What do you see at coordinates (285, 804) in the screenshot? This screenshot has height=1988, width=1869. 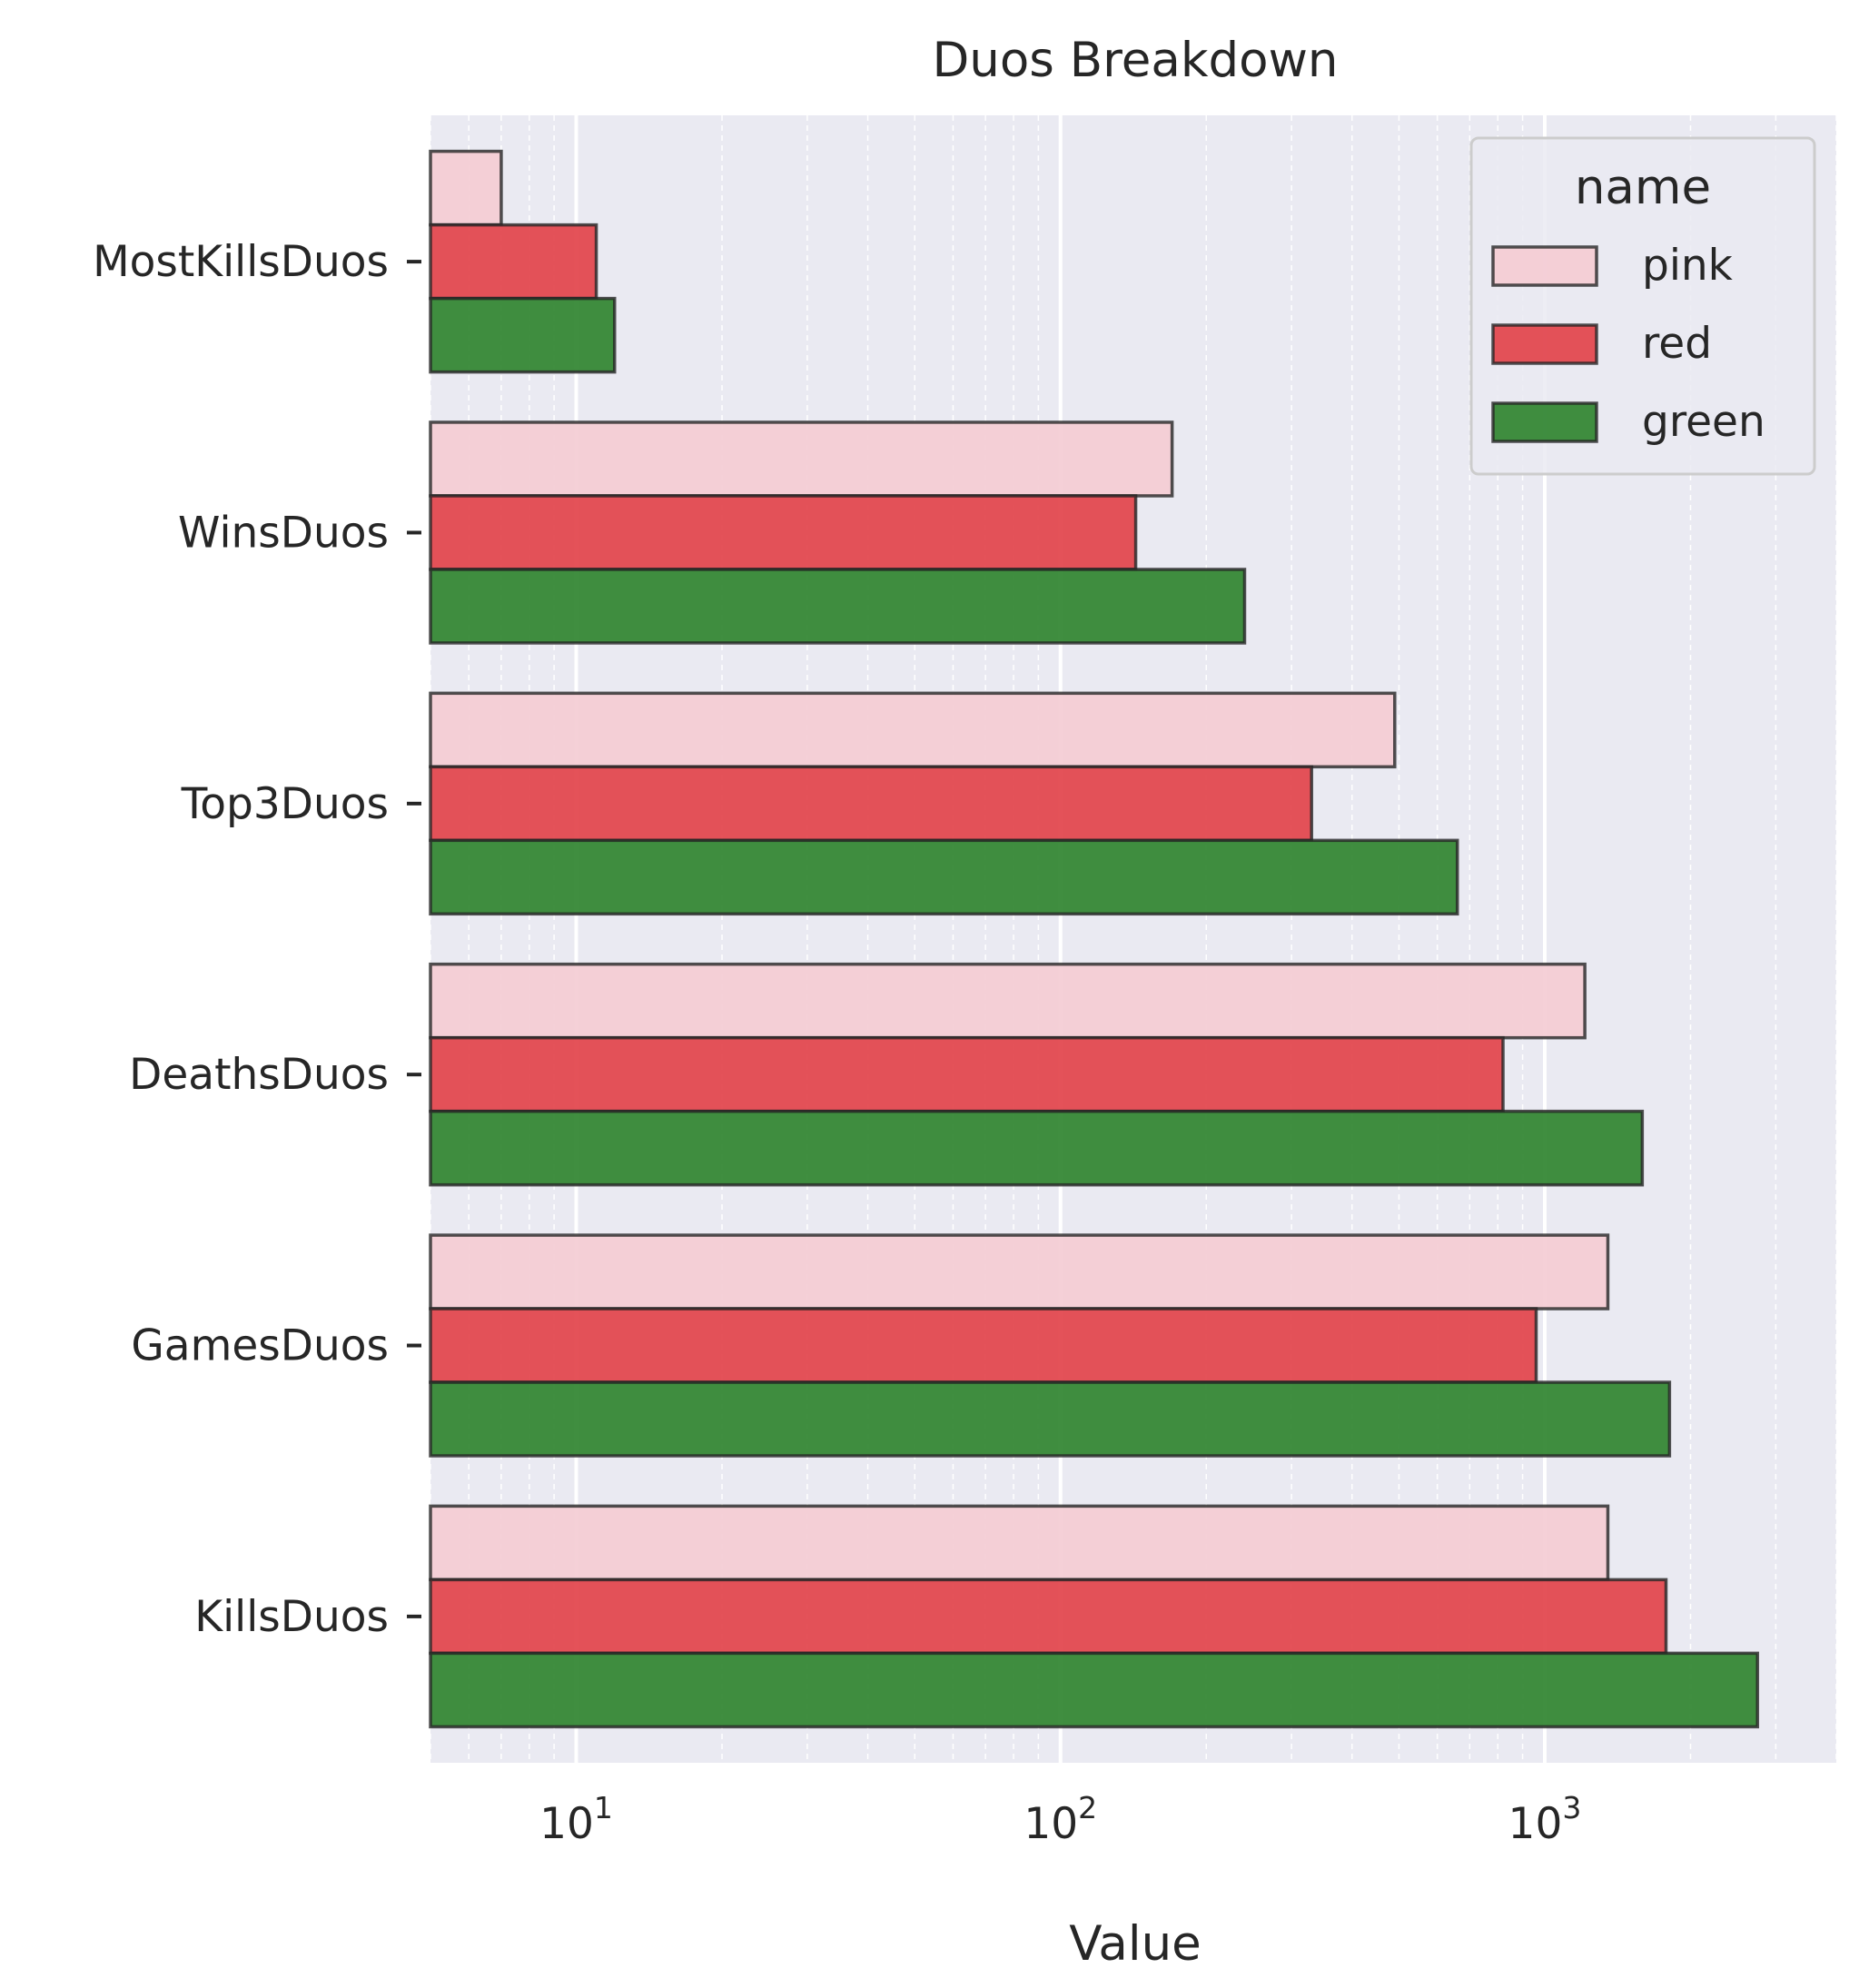 I see `y-tick-label-Top3Duos: Top3Duos` at bounding box center [285, 804].